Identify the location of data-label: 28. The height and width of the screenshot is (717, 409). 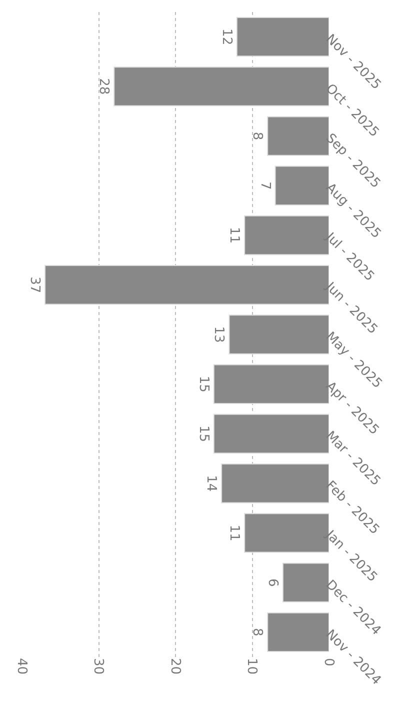
(104, 86).